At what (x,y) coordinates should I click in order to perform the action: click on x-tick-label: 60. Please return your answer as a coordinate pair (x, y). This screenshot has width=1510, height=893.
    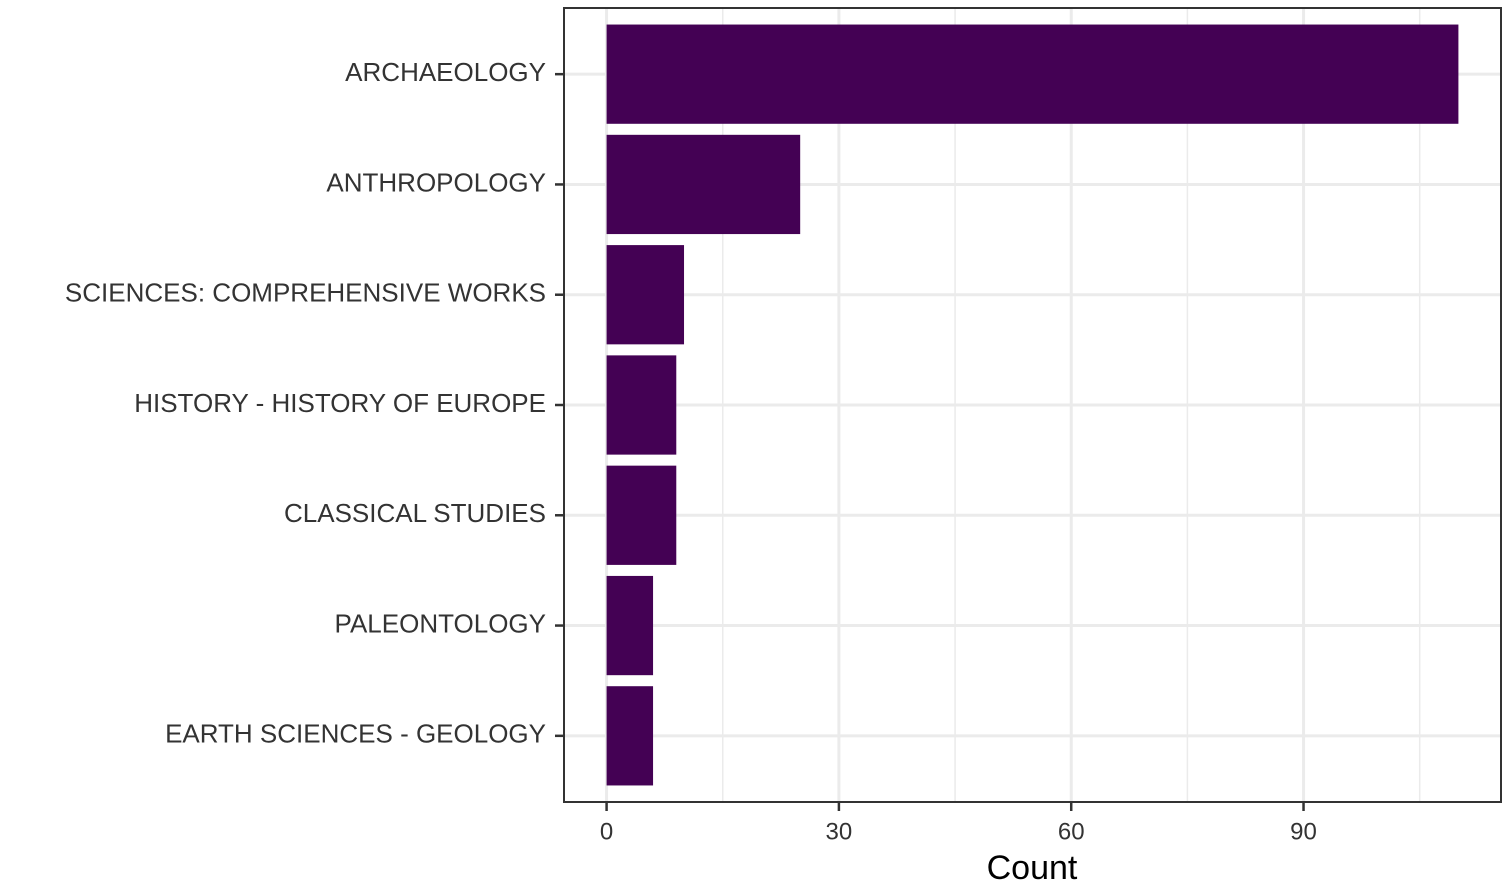
    Looking at the image, I should click on (1071, 831).